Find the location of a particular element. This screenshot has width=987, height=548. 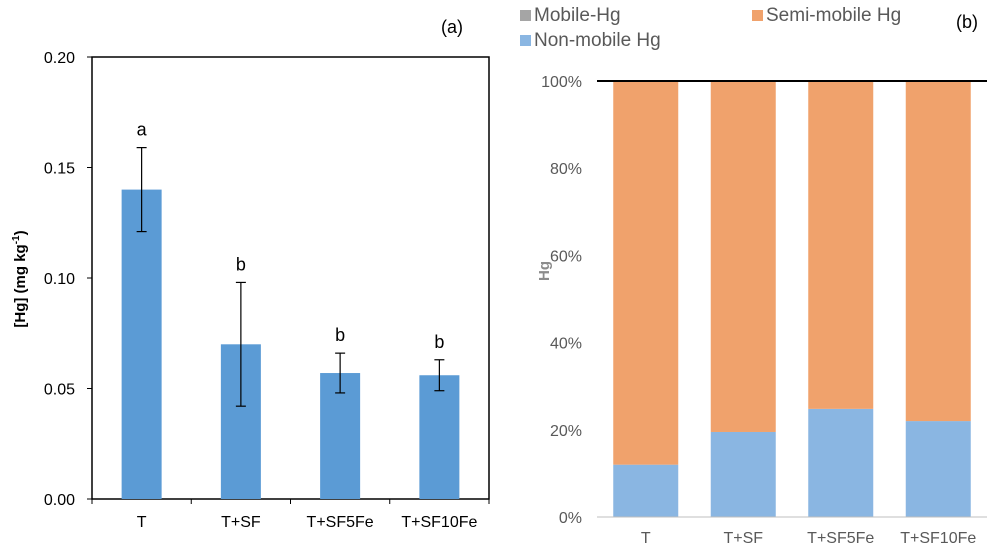

panel-b-y-tick-label: 80% is located at coordinates (566, 169).